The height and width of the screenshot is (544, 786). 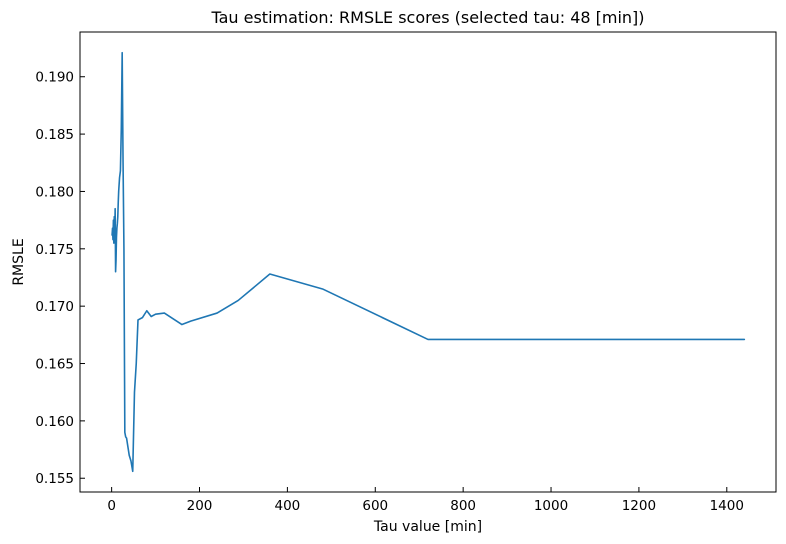 What do you see at coordinates (551, 506) in the screenshot?
I see `x-tick-label: 1000` at bounding box center [551, 506].